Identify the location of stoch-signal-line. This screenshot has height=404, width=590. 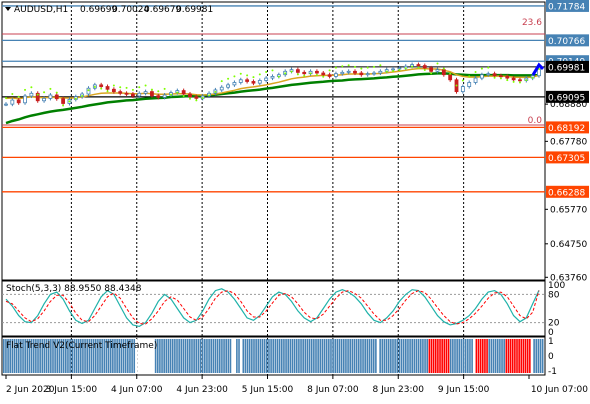
(272, 307).